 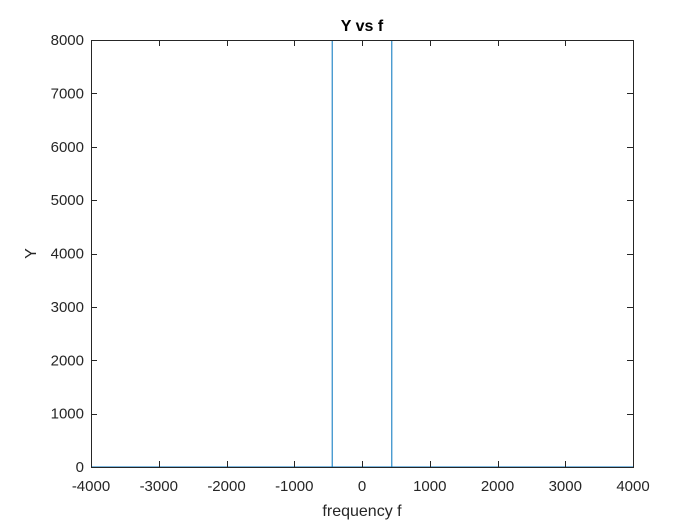 I want to click on y-axis-title: Y, so click(x=31, y=253).